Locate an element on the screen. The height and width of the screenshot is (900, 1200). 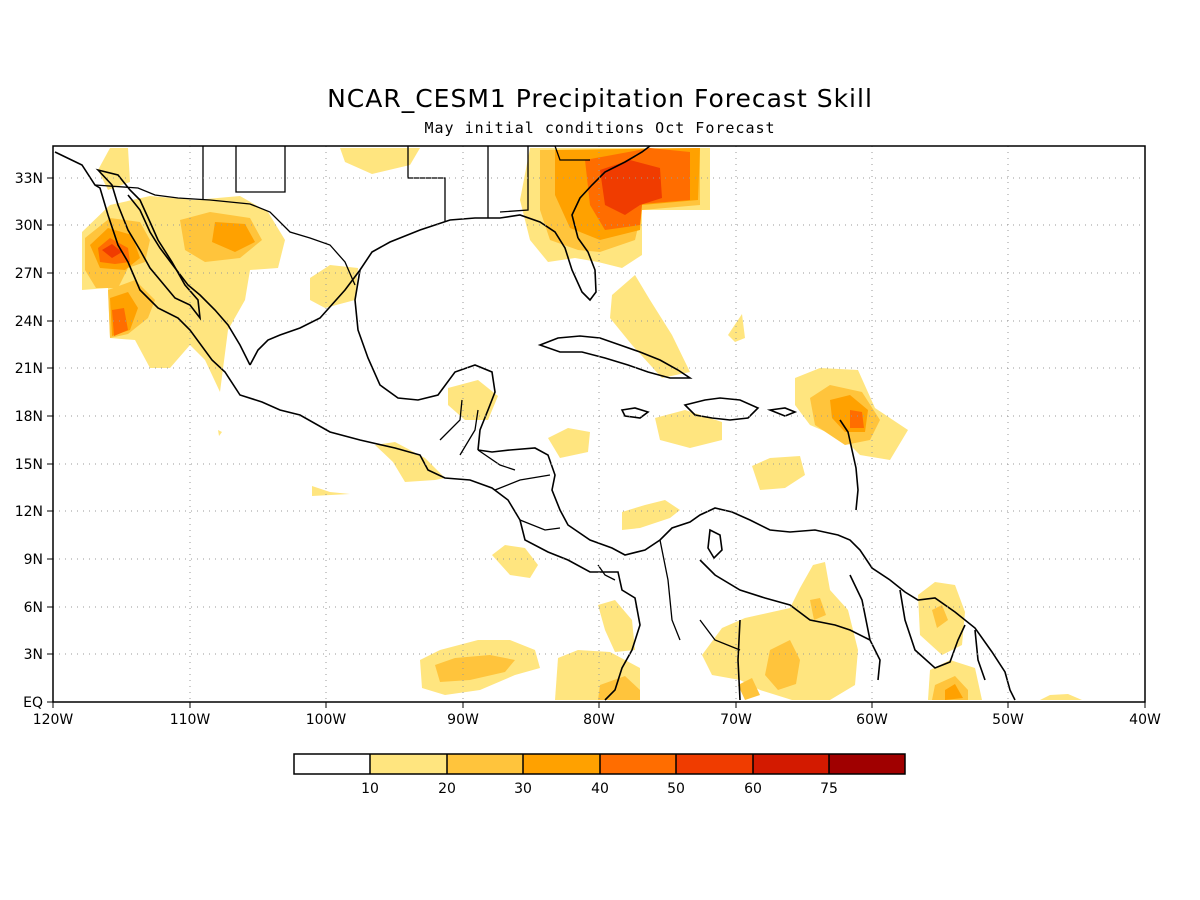
lat-label: EQ is located at coordinates (33, 703).